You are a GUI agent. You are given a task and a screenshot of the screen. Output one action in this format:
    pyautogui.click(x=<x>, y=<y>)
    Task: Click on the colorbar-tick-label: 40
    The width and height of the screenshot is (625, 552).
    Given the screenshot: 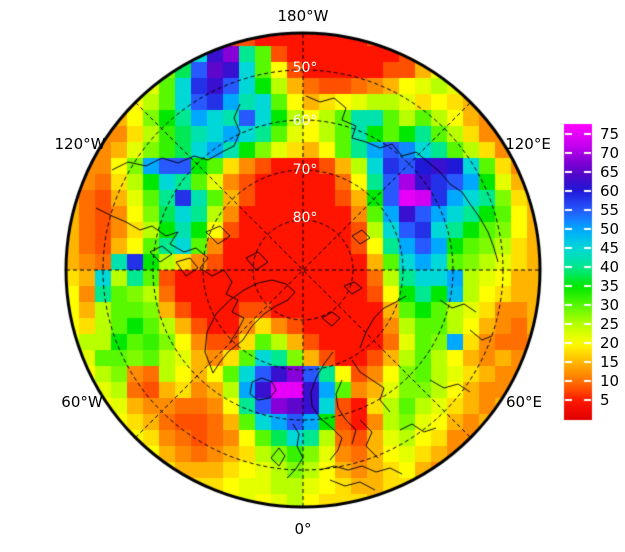 What is the action you would take?
    pyautogui.click(x=610, y=267)
    